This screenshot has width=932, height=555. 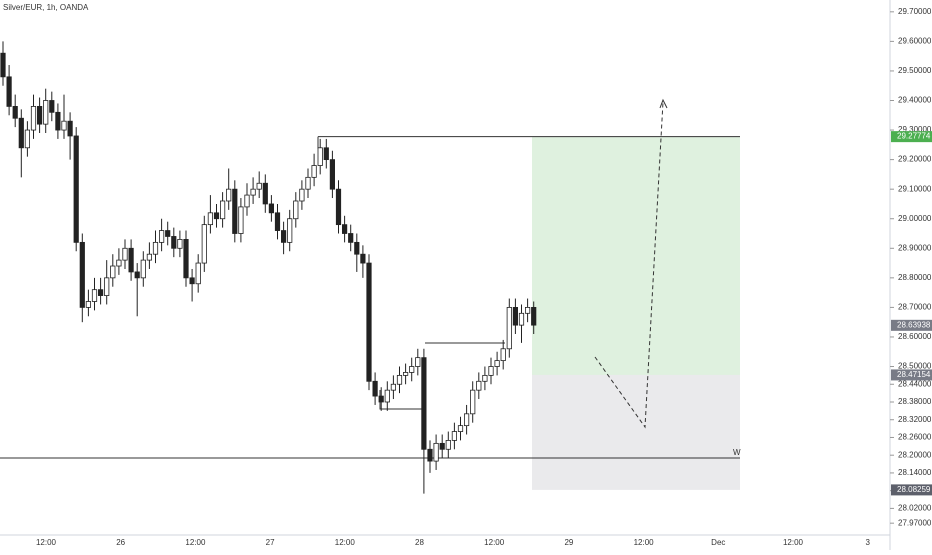 I want to click on stop-zone, so click(x=636, y=432).